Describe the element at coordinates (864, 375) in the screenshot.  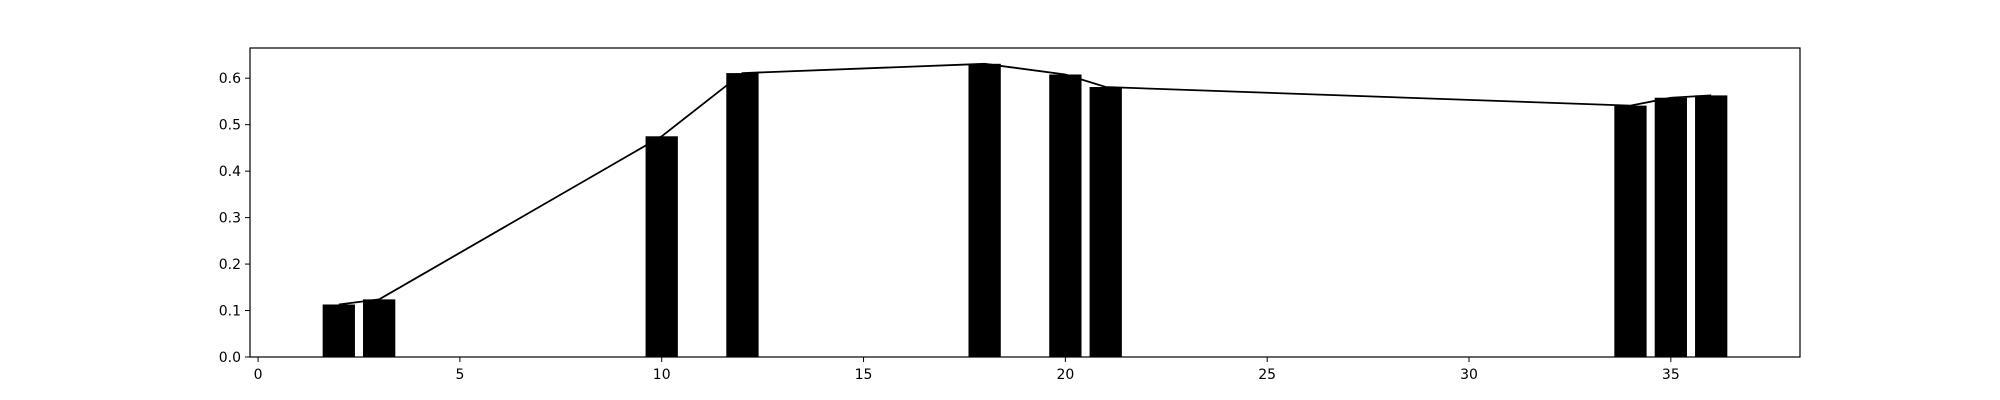
I see `x-tick-label-15: 15` at that location.